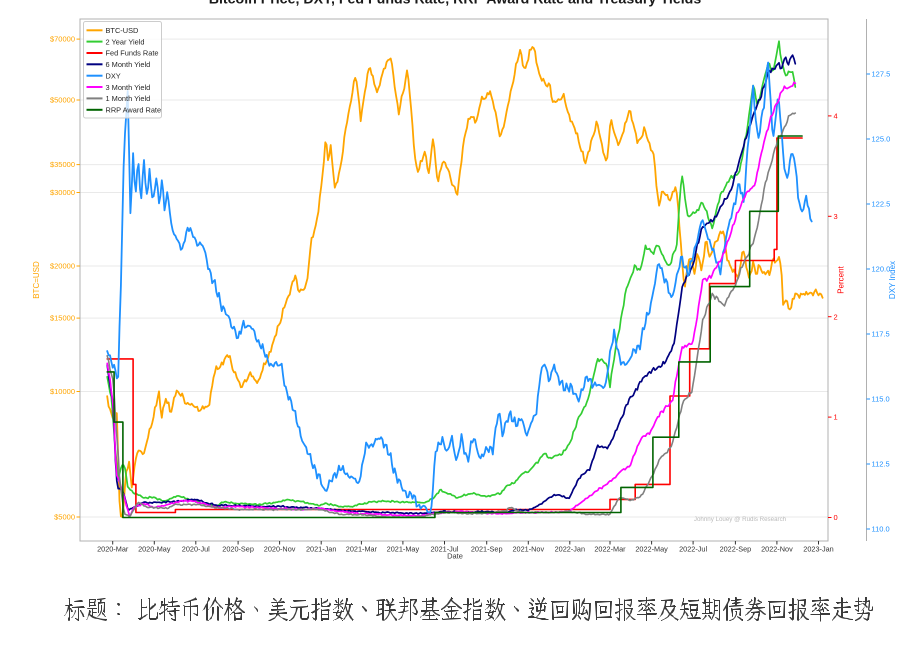 Image resolution: width=911 pixels, height=649 pixels. What do you see at coordinates (740, 519) in the screenshot?
I see `svg-text: Johnny Louey @ Rudis Research` at bounding box center [740, 519].